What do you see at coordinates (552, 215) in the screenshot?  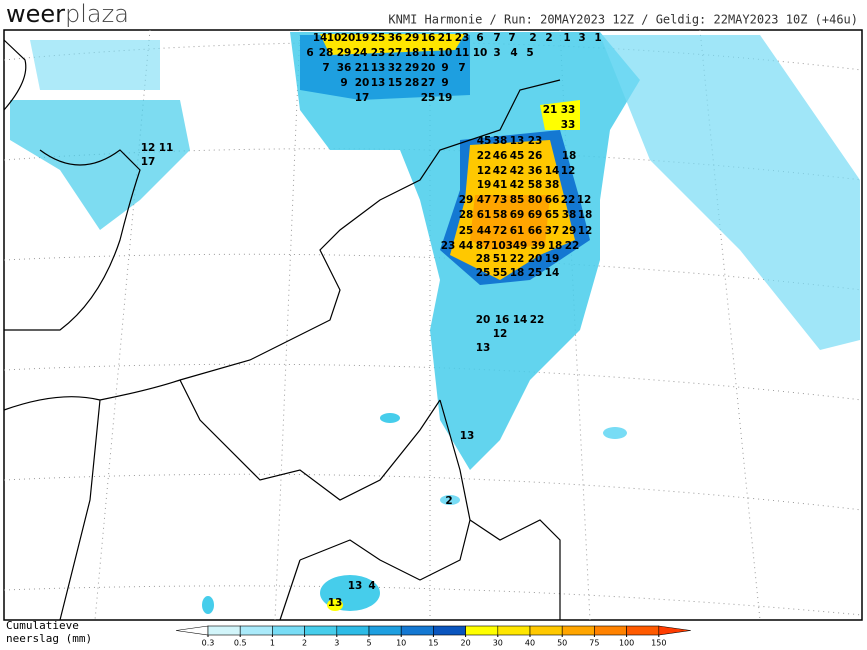 I see `precip-value: 65` at bounding box center [552, 215].